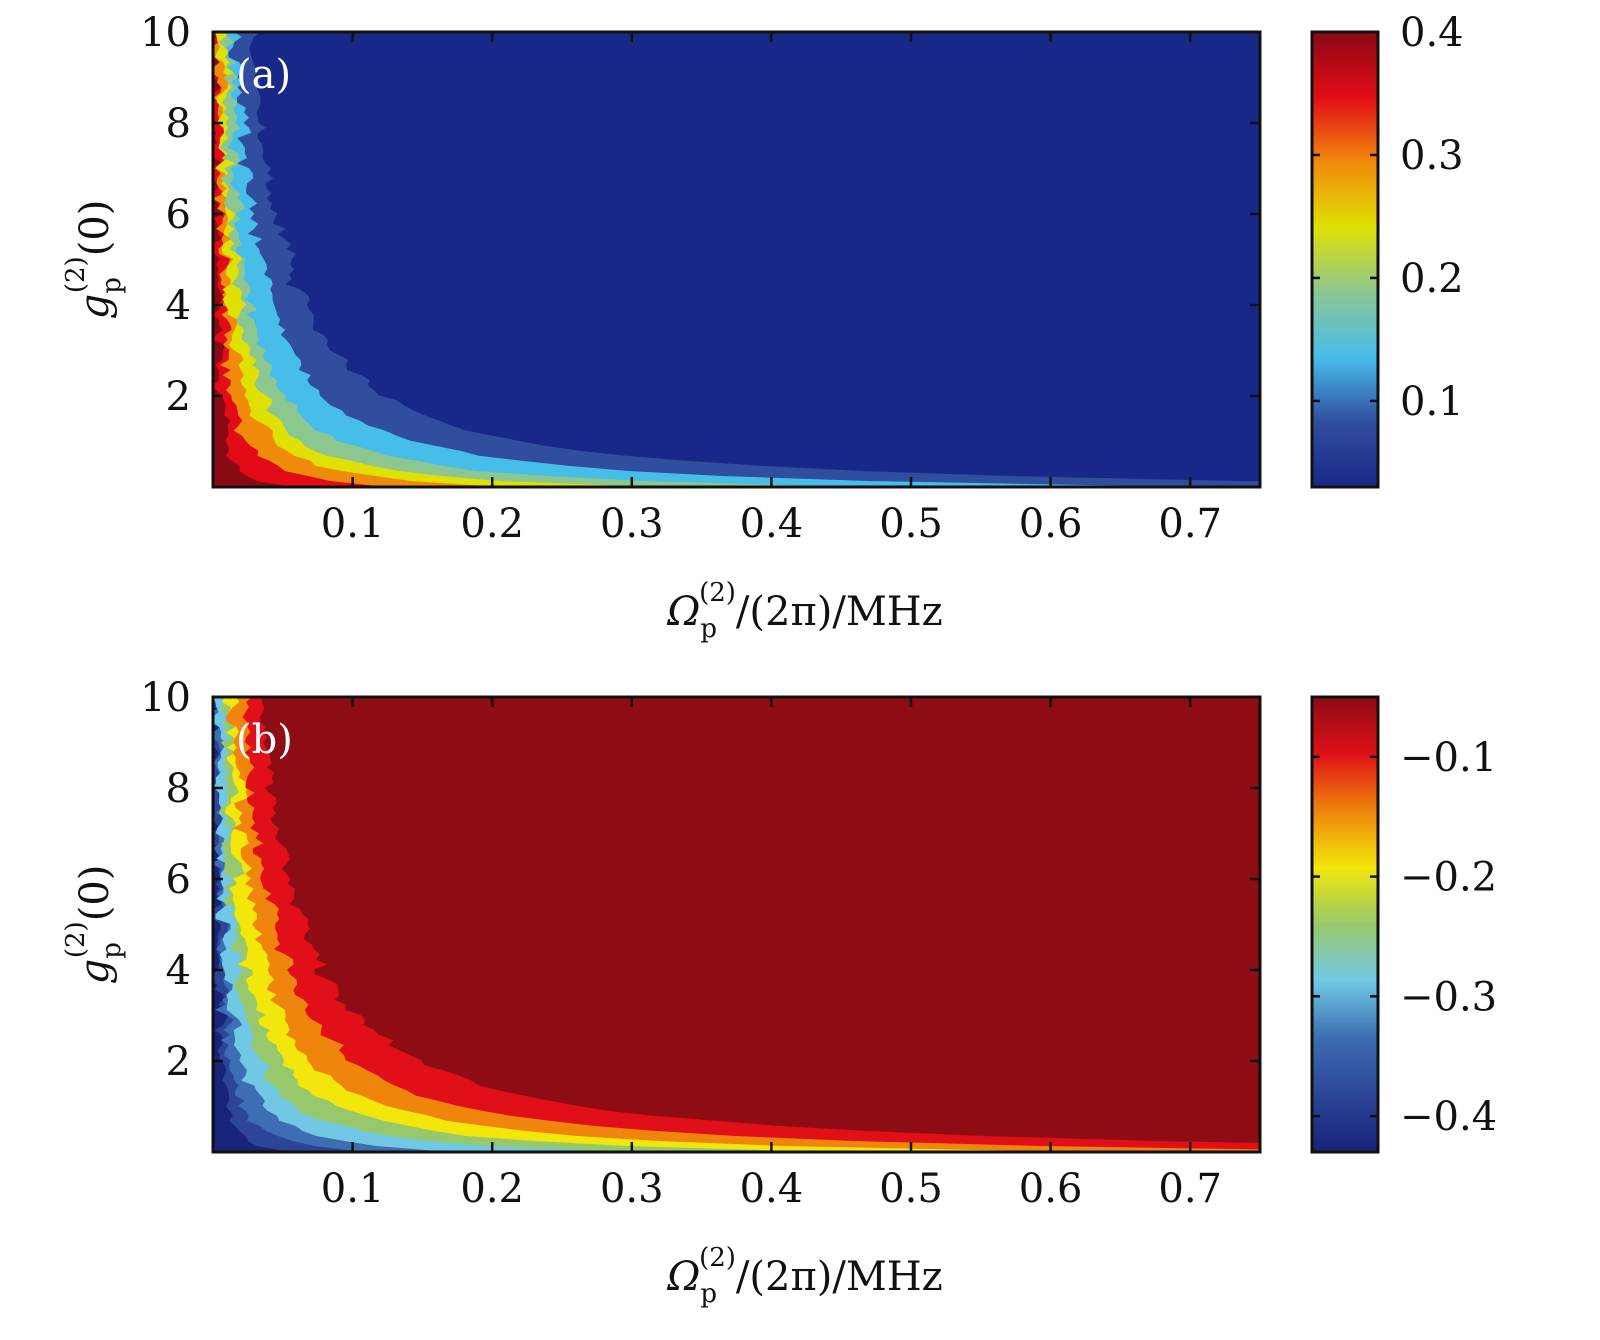 The image size is (1600, 1340). I want to click on colorbar-tick-label: 0.3, so click(1432, 156).